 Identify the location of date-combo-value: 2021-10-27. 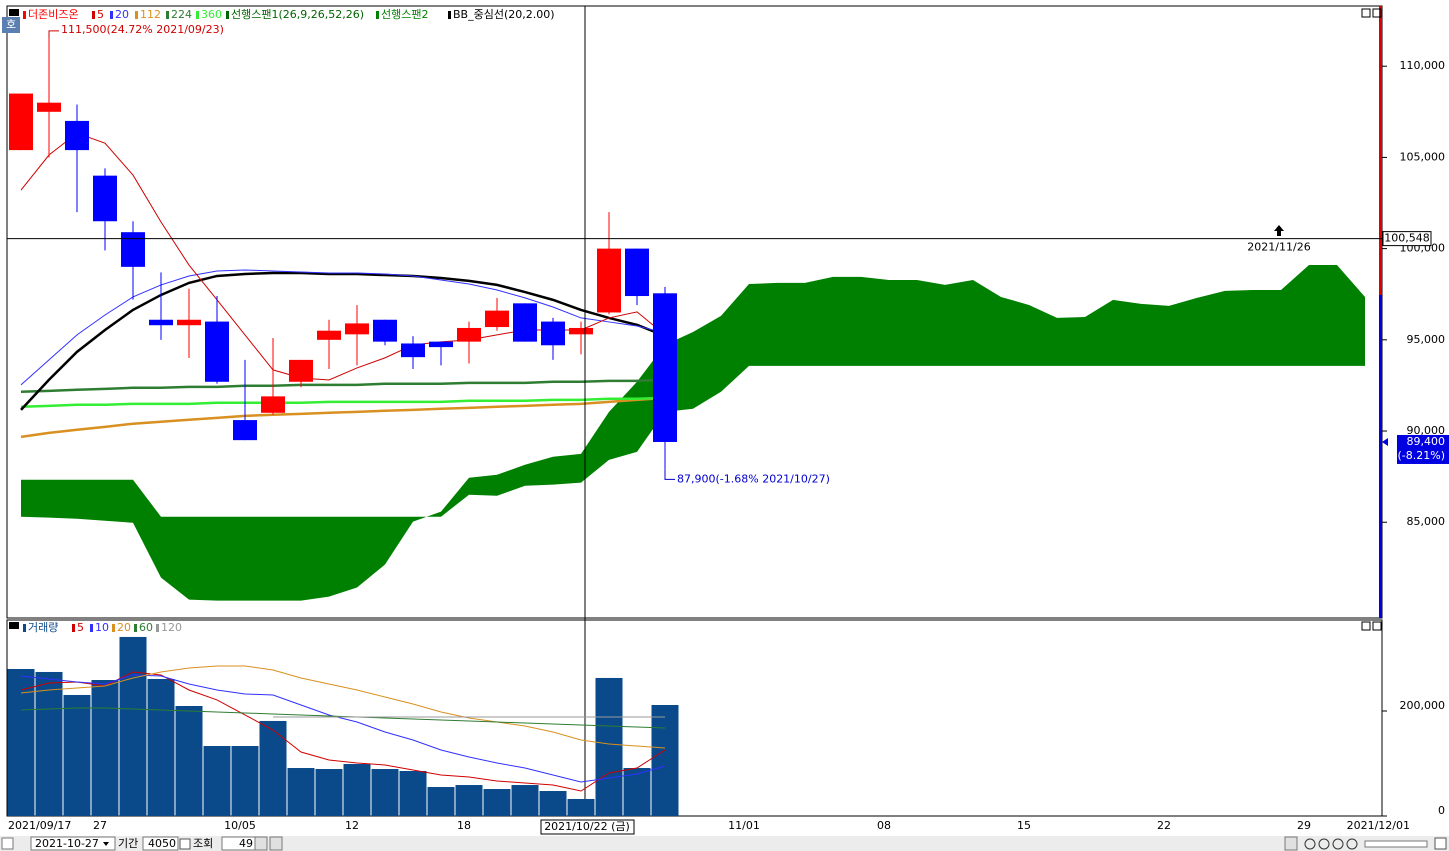
(67, 843).